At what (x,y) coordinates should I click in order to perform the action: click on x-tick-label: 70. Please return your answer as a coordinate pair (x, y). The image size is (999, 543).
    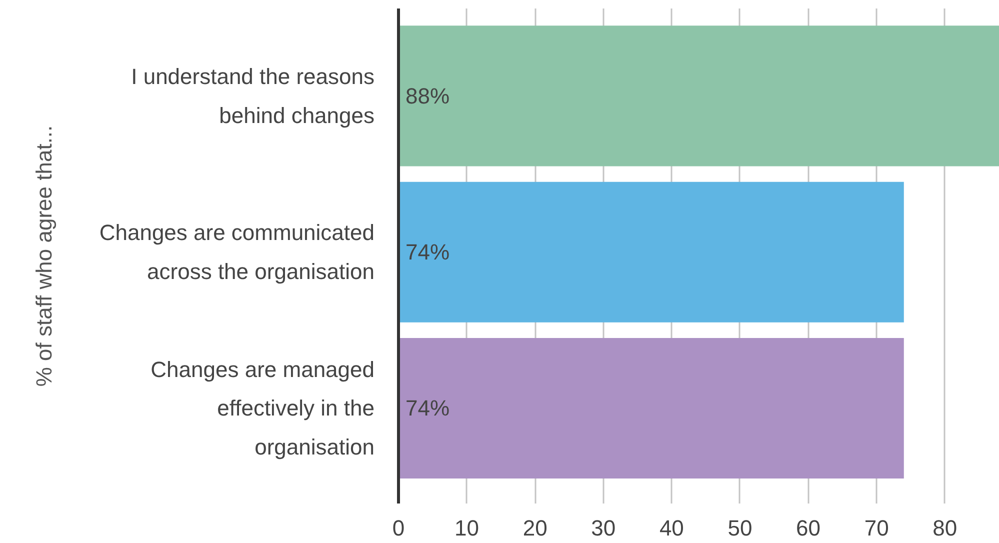
    Looking at the image, I should click on (876, 528).